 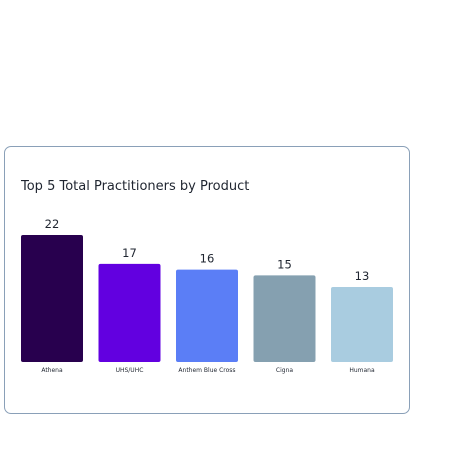 What do you see at coordinates (130, 370) in the screenshot?
I see `category-label: UHS/UHC` at bounding box center [130, 370].